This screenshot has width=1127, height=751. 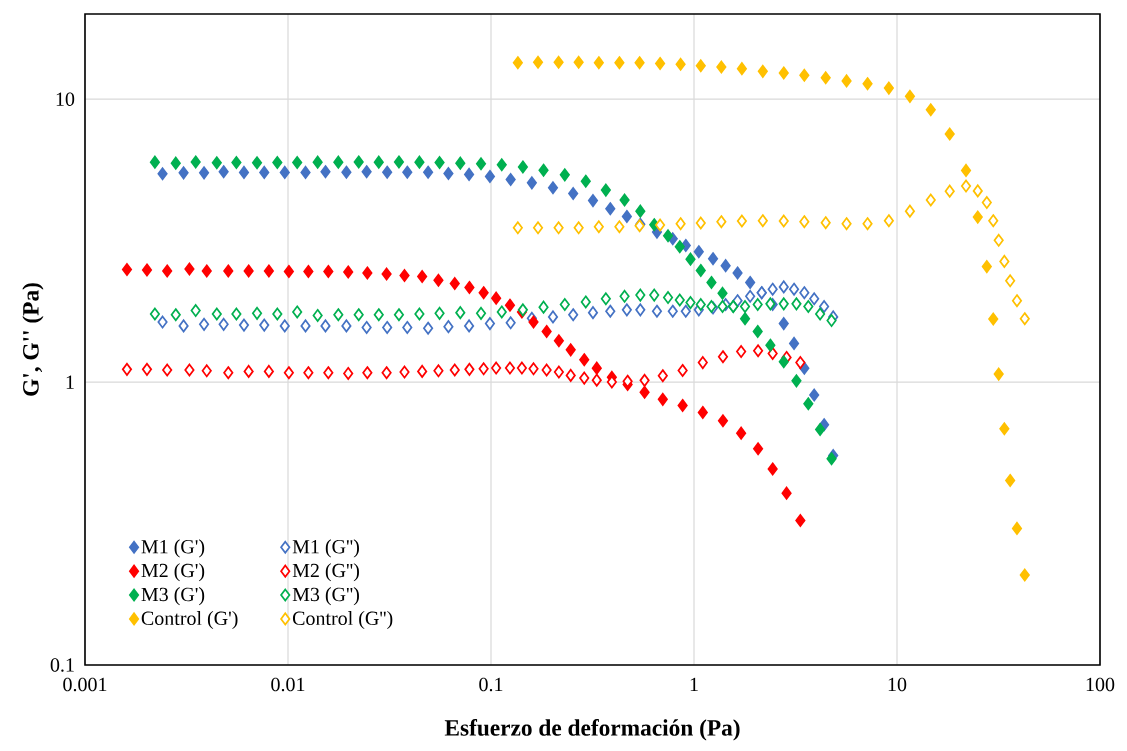 What do you see at coordinates (897, 684) in the screenshot?
I see `x-tick-label: 10` at bounding box center [897, 684].